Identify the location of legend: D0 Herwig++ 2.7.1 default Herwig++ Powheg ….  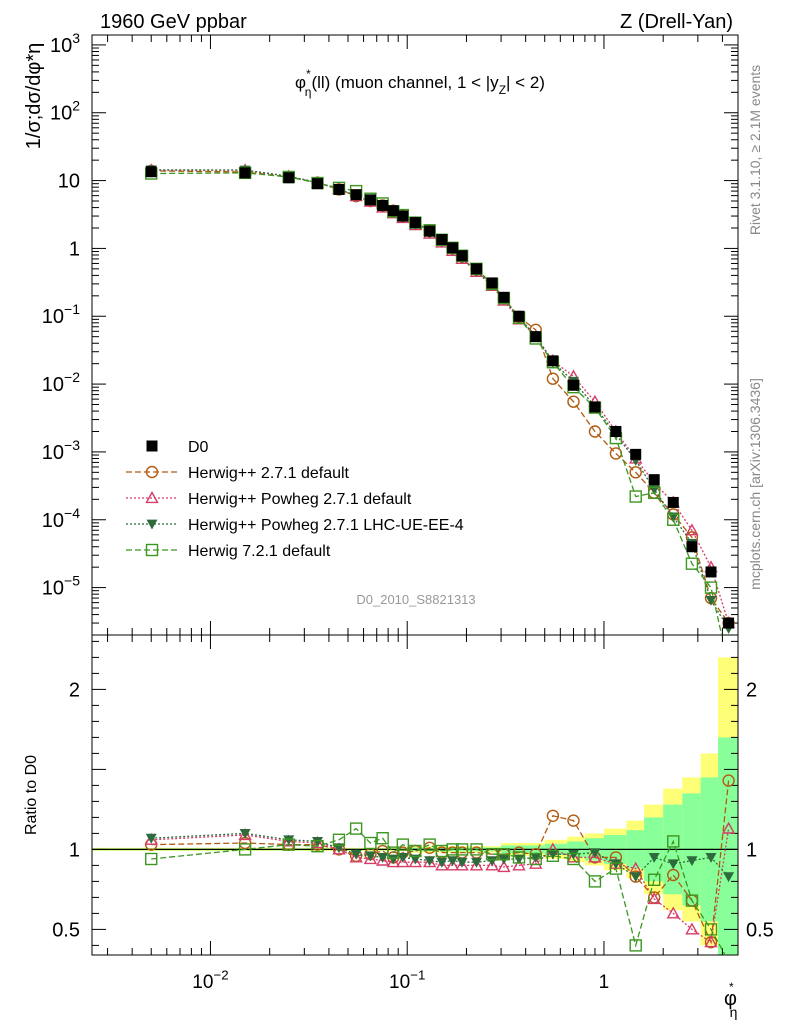
(295, 499).